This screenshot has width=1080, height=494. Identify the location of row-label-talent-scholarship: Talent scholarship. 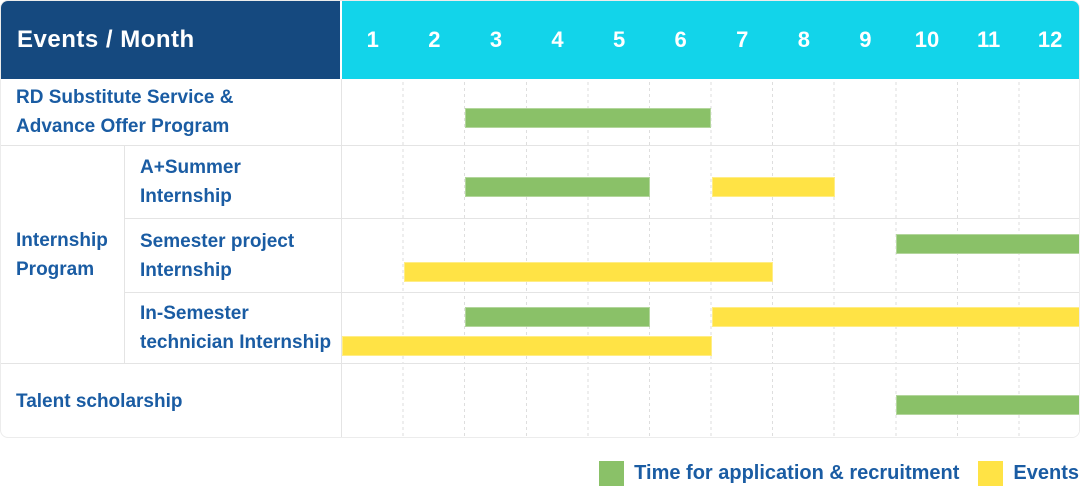
(171, 400).